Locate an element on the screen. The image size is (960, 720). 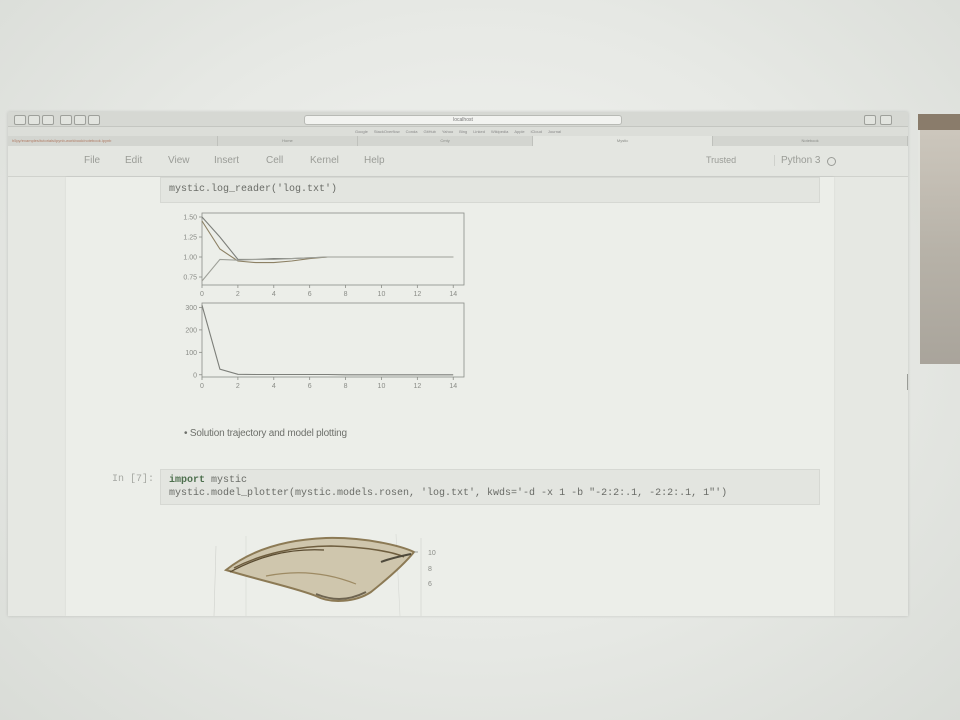
adjacent-screen-top is located at coordinates (939, 122).